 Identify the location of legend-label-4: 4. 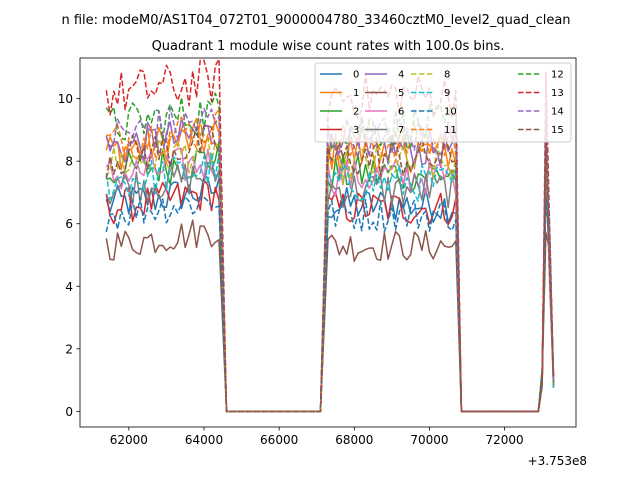
(401, 75).